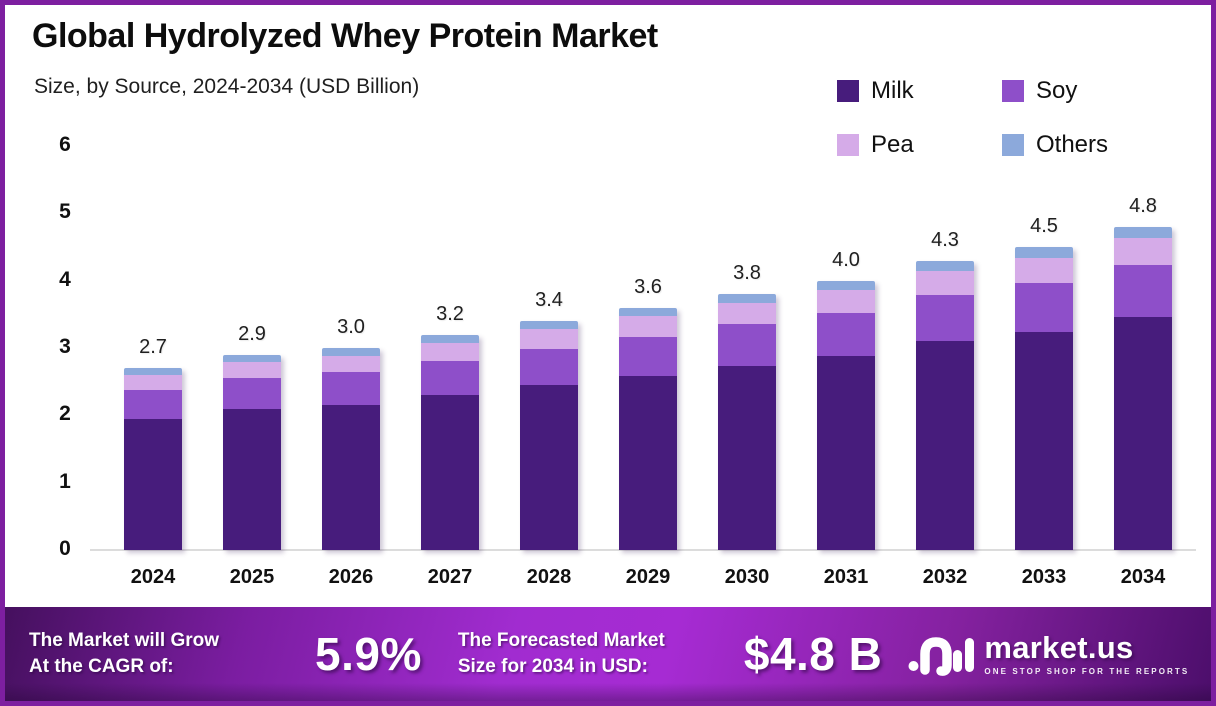  What do you see at coordinates (65, 144) in the screenshot?
I see `y-tick-6: 6` at bounding box center [65, 144].